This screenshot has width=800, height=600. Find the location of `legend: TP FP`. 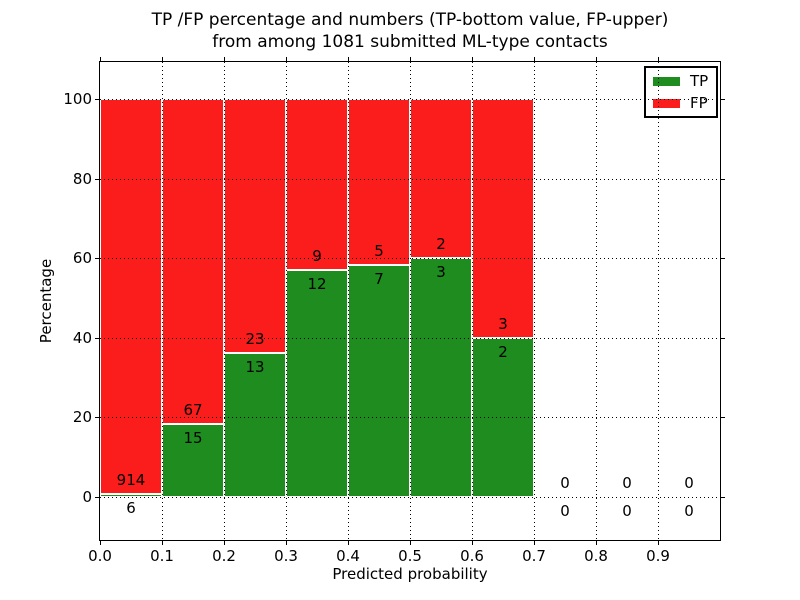

legend: TP FP is located at coordinates (681, 92).